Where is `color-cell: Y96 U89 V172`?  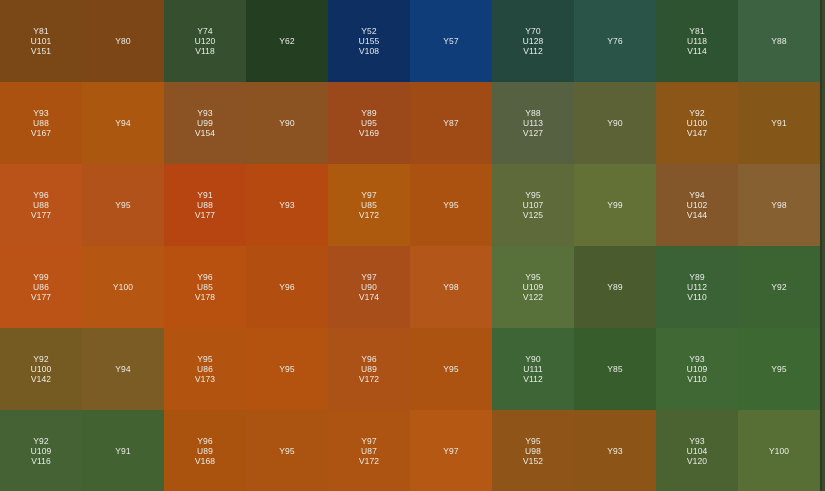
color-cell: Y96 U89 V172 is located at coordinates (369, 369).